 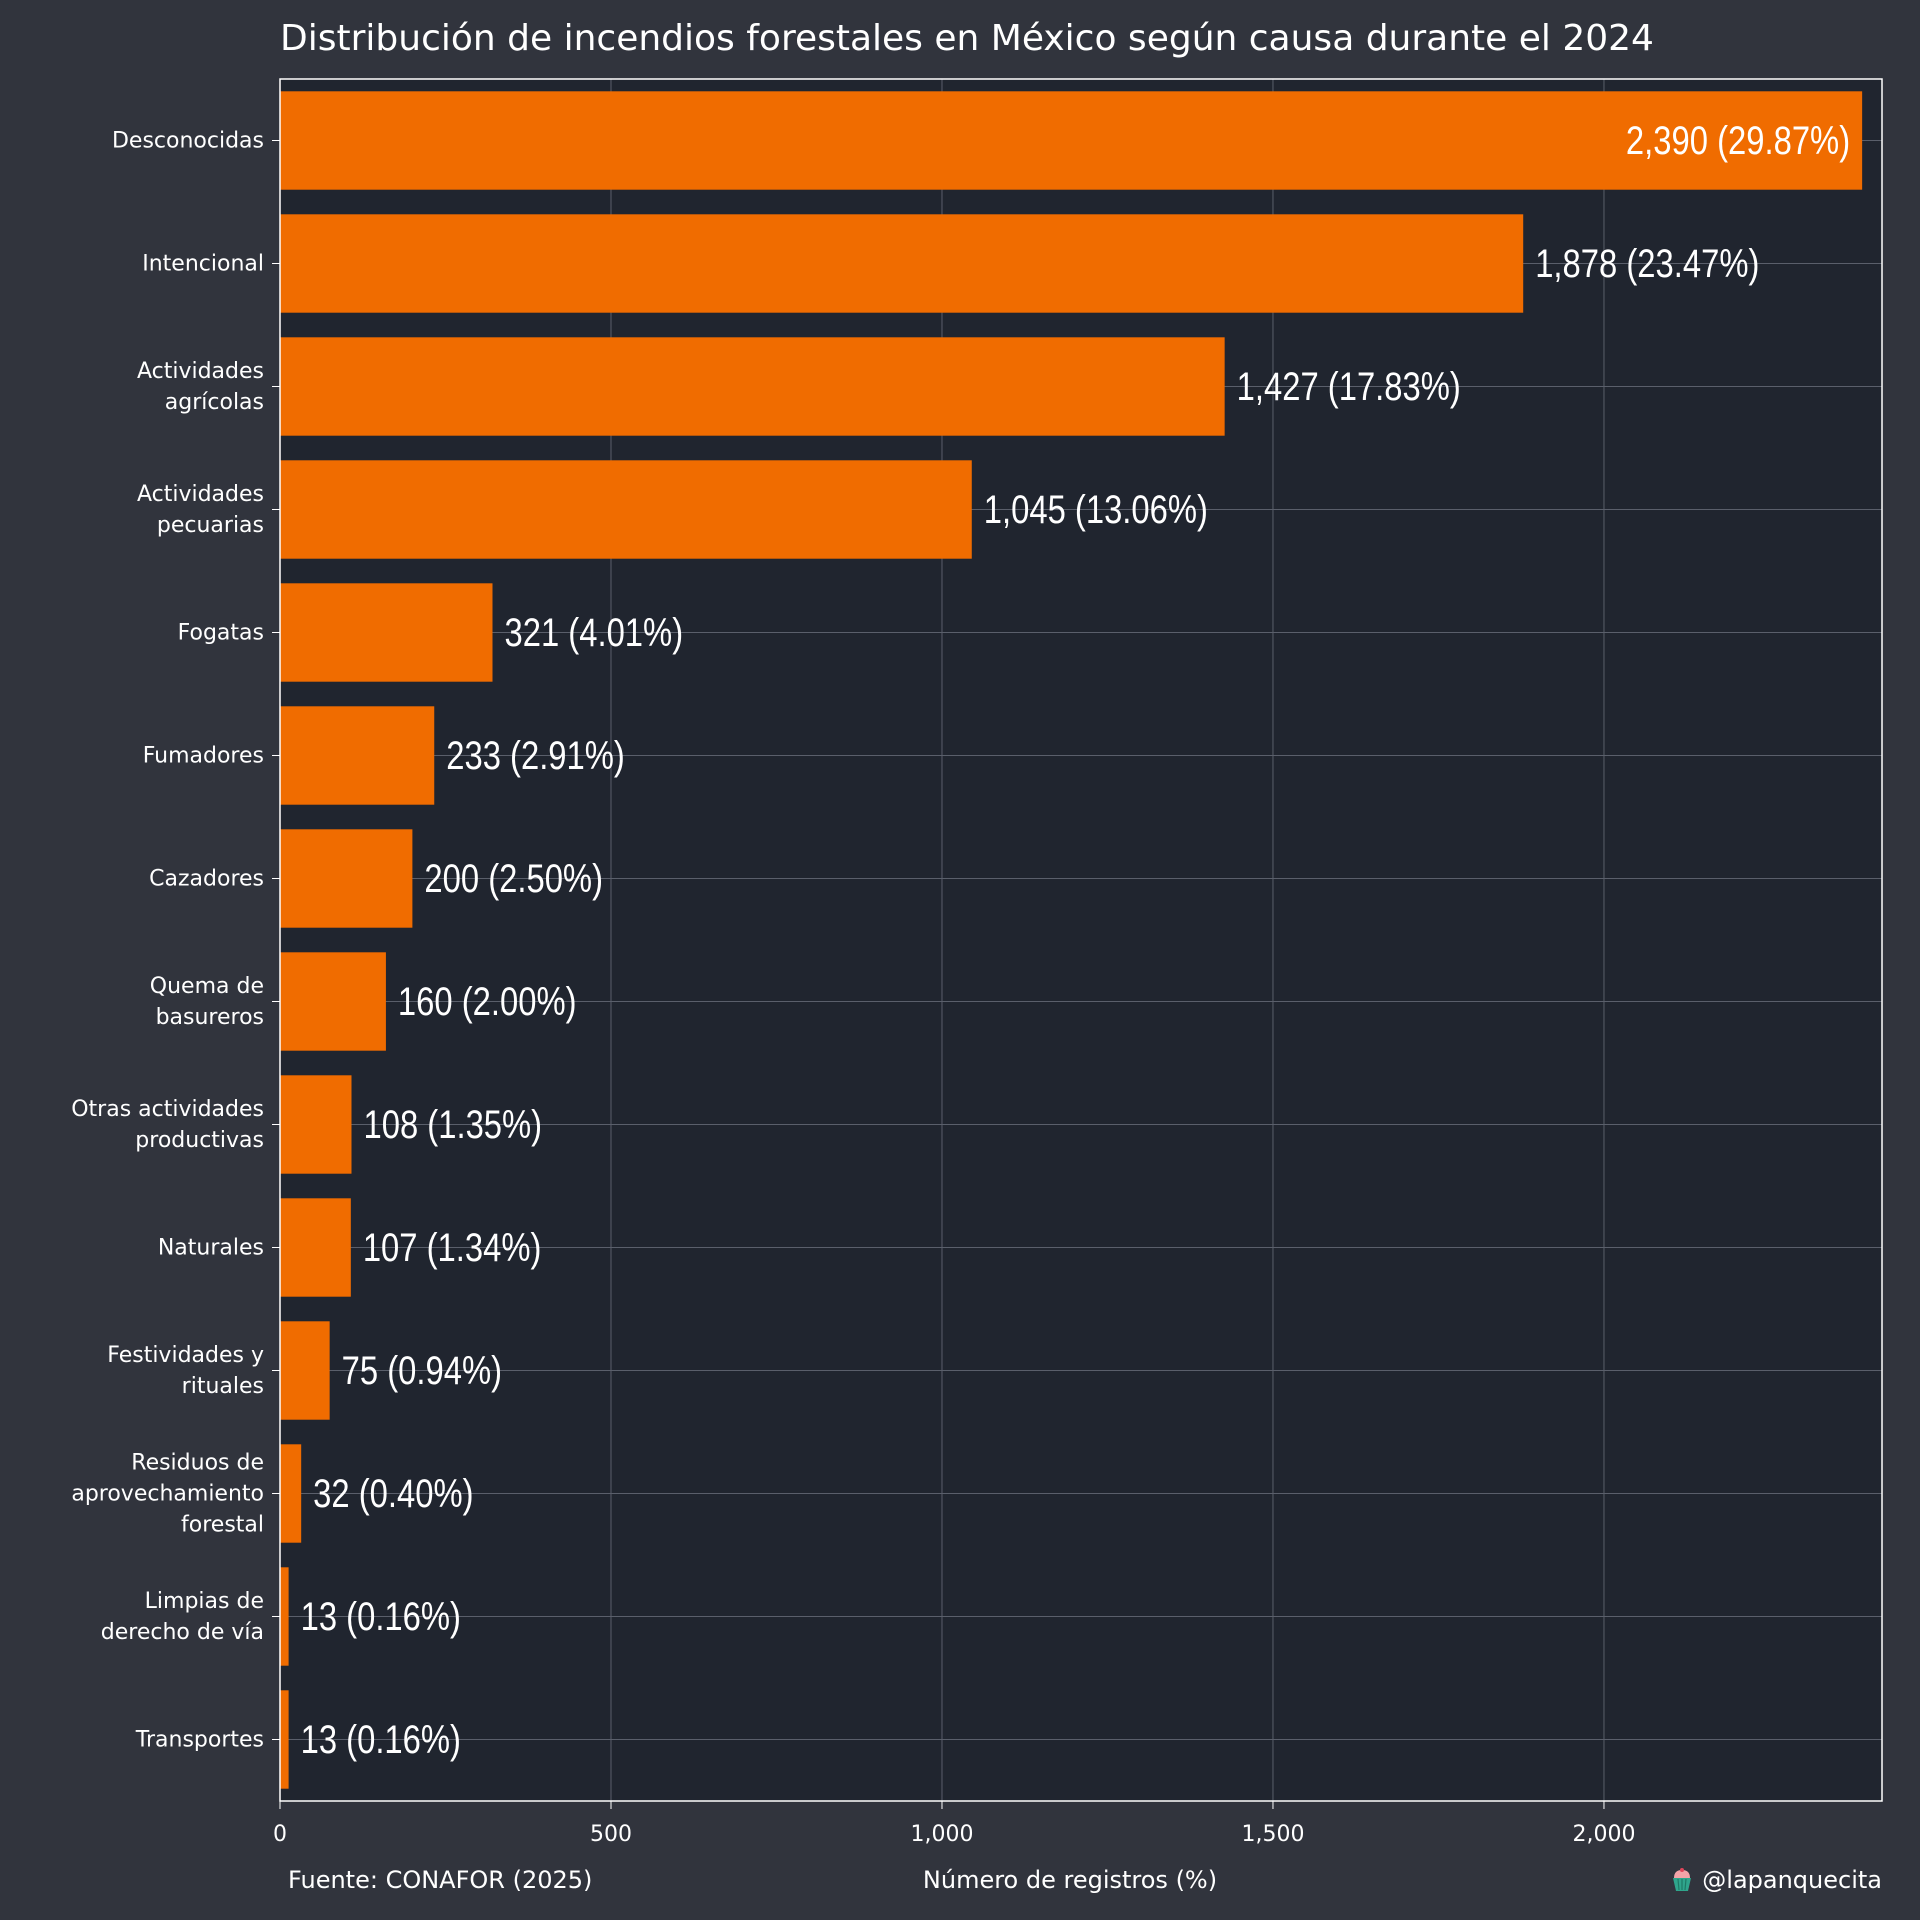 I want to click on bar-value-label: 107 (1.34%), so click(x=452, y=1247).